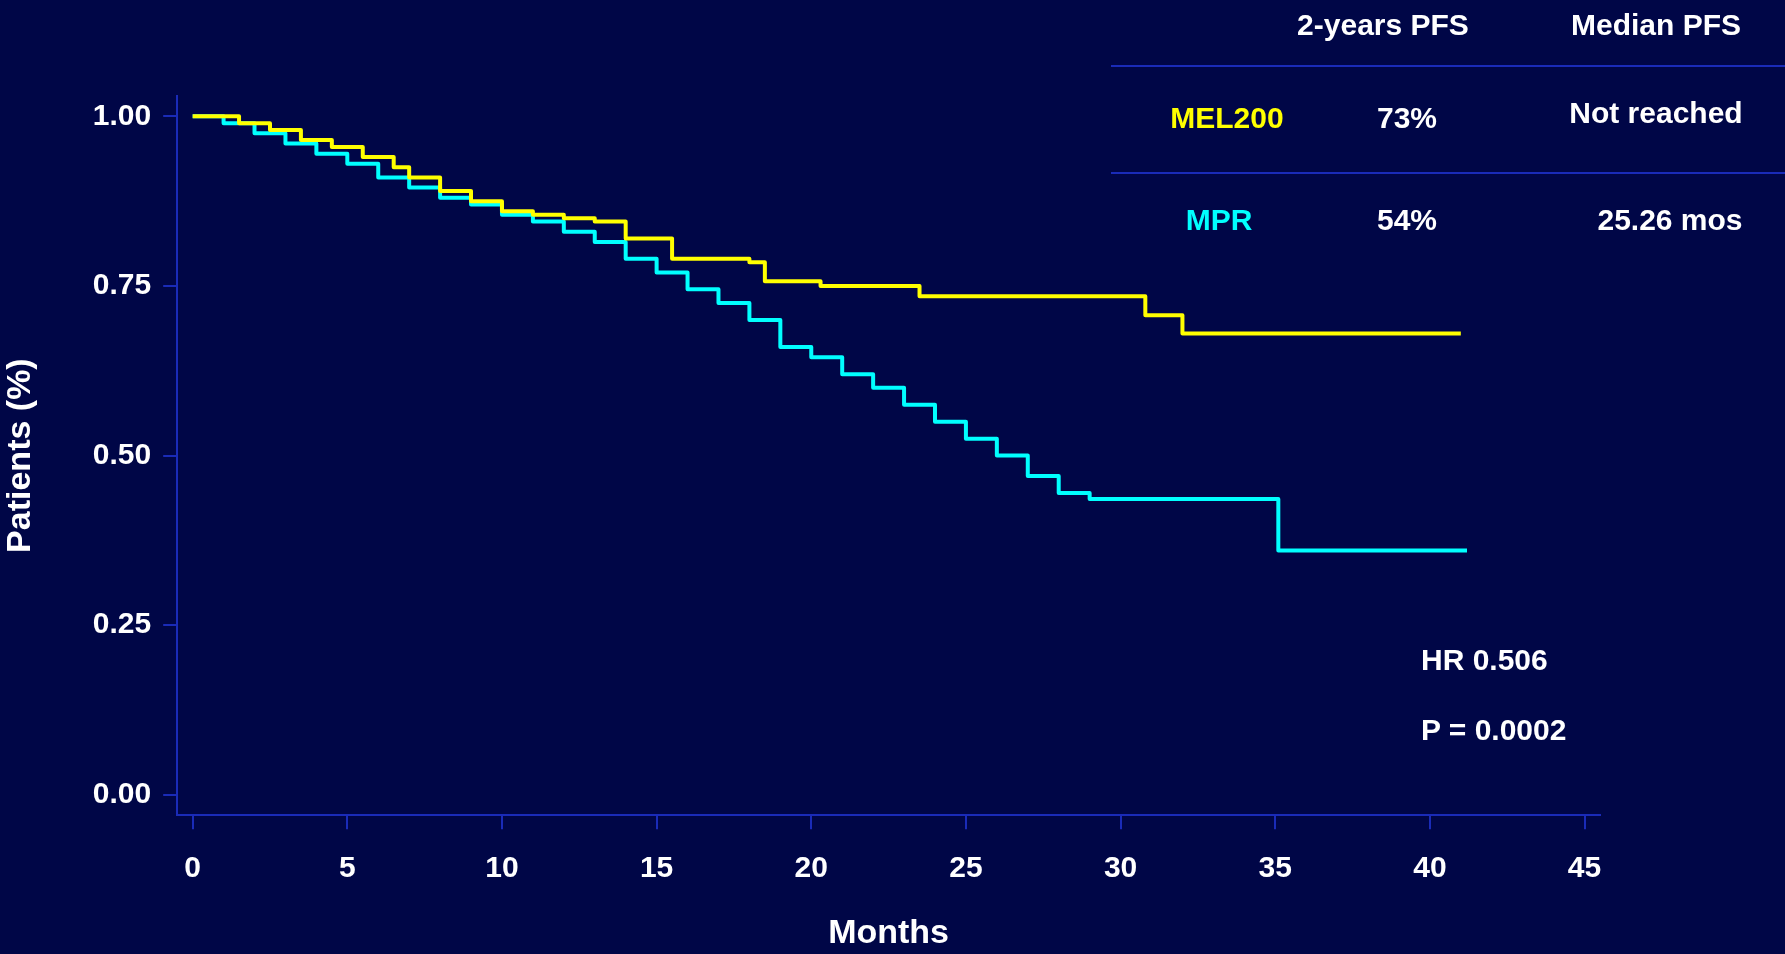  Describe the element at coordinates (192, 867) in the screenshot. I see `x-tick-label: 0` at that location.